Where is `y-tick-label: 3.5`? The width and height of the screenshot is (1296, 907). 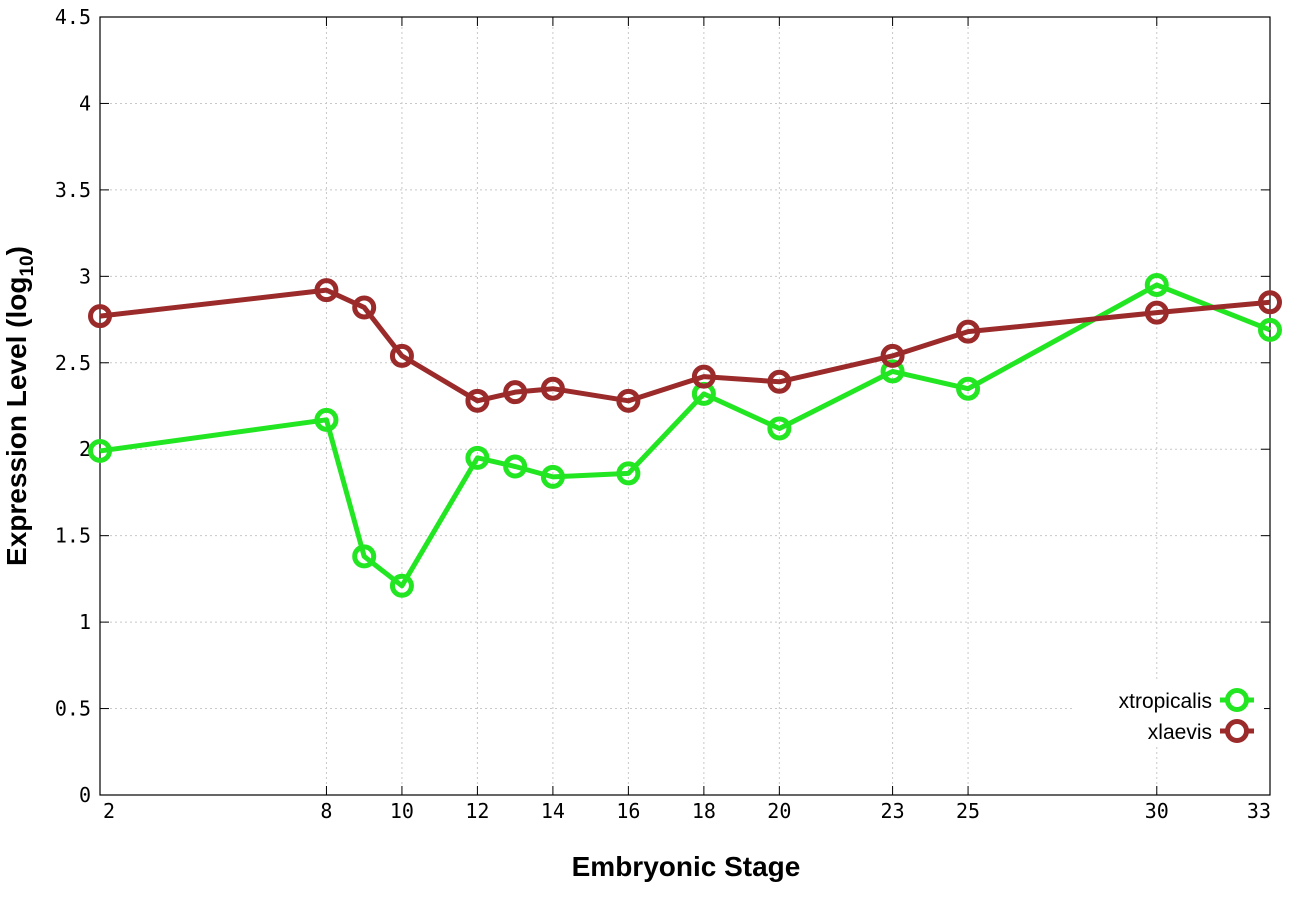
y-tick-label: 3.5 is located at coordinates (73, 190).